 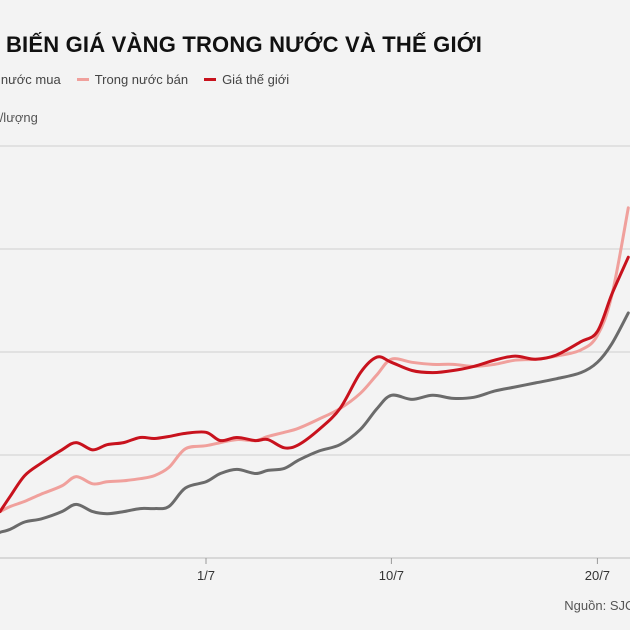 I want to click on legend-label-domestic-buy: g nước mua, so click(x=30, y=79).